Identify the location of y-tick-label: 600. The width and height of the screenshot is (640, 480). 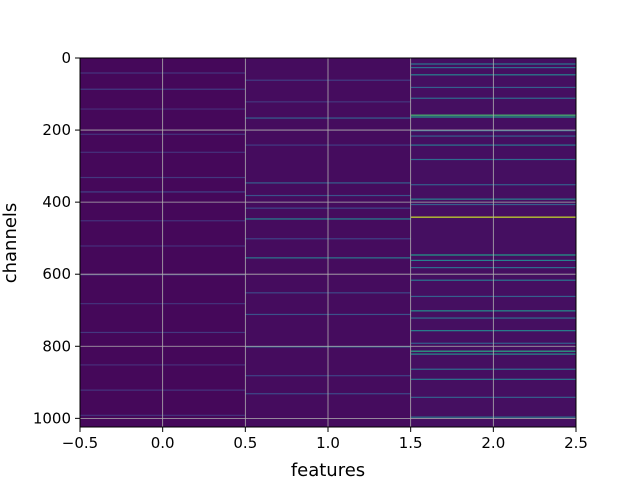
(56, 274).